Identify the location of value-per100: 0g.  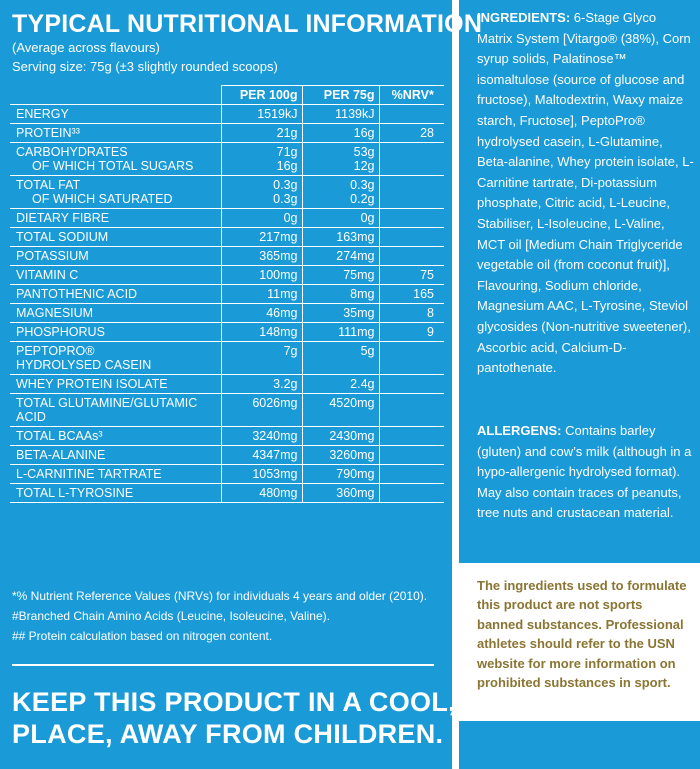
(261, 218).